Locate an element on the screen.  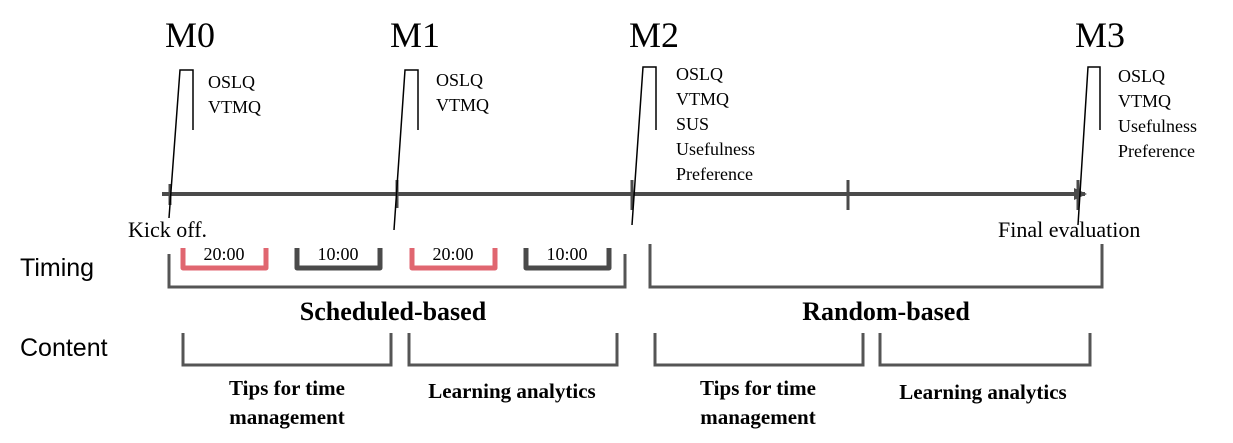
scheduled-phase-bracket is located at coordinates (397, 271).